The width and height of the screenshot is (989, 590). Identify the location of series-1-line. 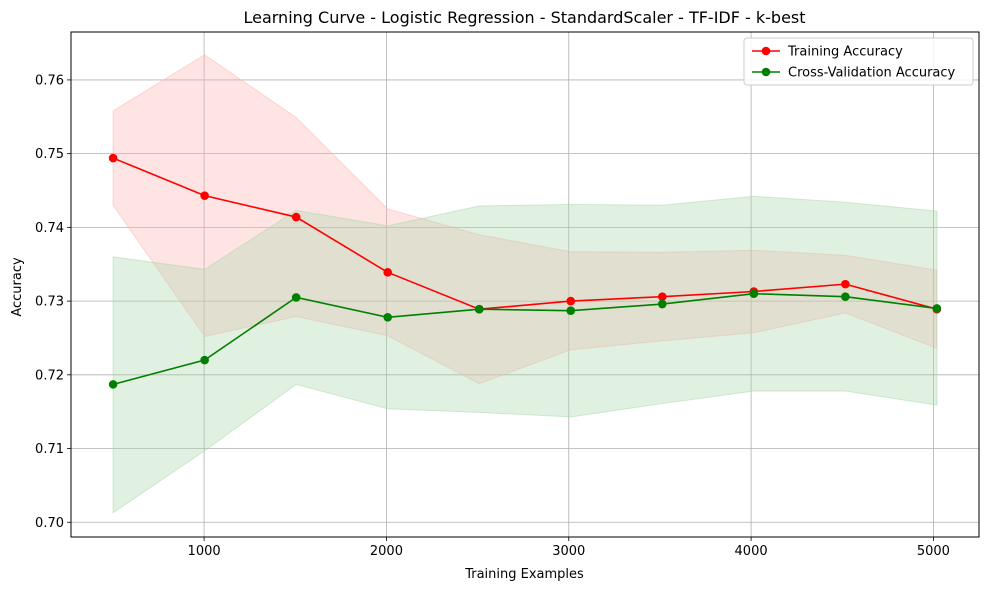
(524, 339).